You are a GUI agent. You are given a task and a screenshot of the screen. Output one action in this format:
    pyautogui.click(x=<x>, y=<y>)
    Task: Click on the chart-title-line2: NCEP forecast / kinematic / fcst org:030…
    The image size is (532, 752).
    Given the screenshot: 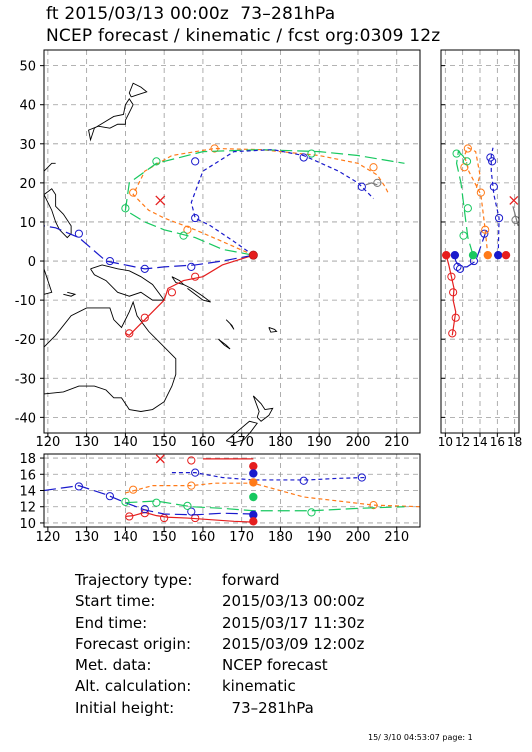 What is the action you would take?
    pyautogui.click(x=243, y=36)
    